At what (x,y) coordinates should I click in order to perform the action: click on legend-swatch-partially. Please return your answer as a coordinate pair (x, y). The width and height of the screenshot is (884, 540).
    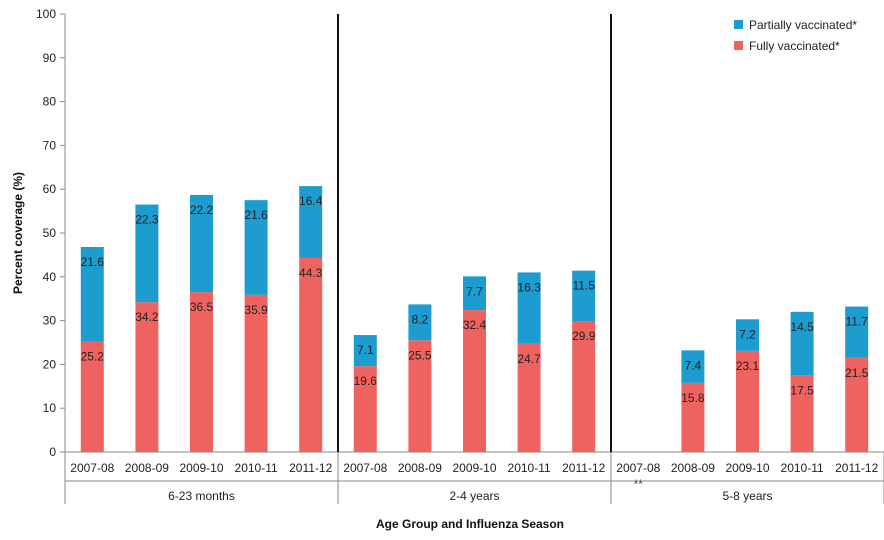
    Looking at the image, I should click on (738, 24).